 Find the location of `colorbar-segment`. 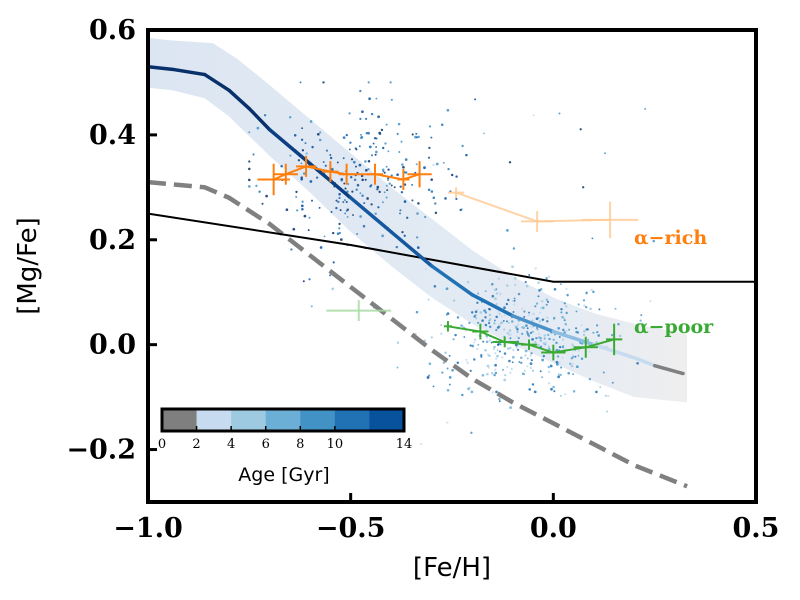

colorbar-segment is located at coordinates (318, 420).